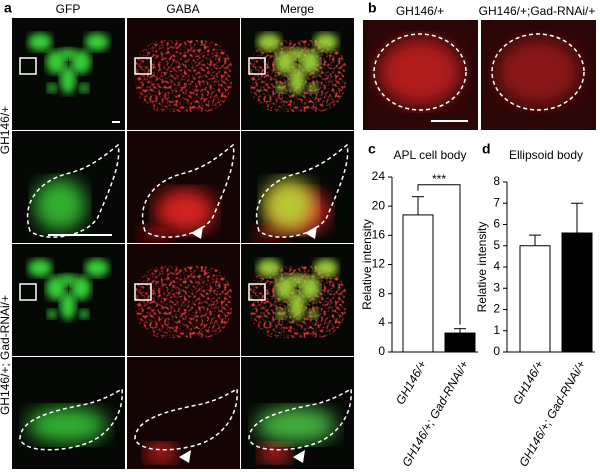  What do you see at coordinates (6, 355) in the screenshot?
I see `row-label: GH146/+; Gad-RNAi/+` at bounding box center [6, 355].